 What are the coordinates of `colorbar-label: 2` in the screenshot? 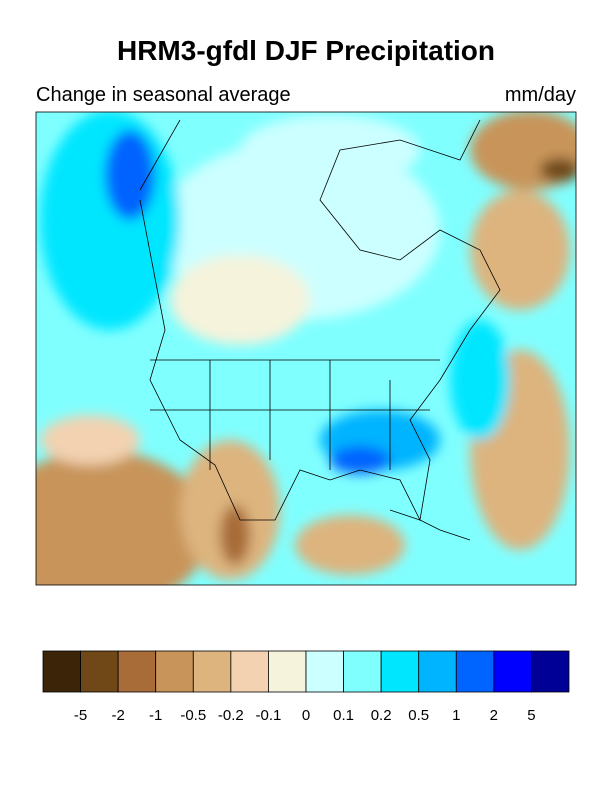 It's located at (494, 715).